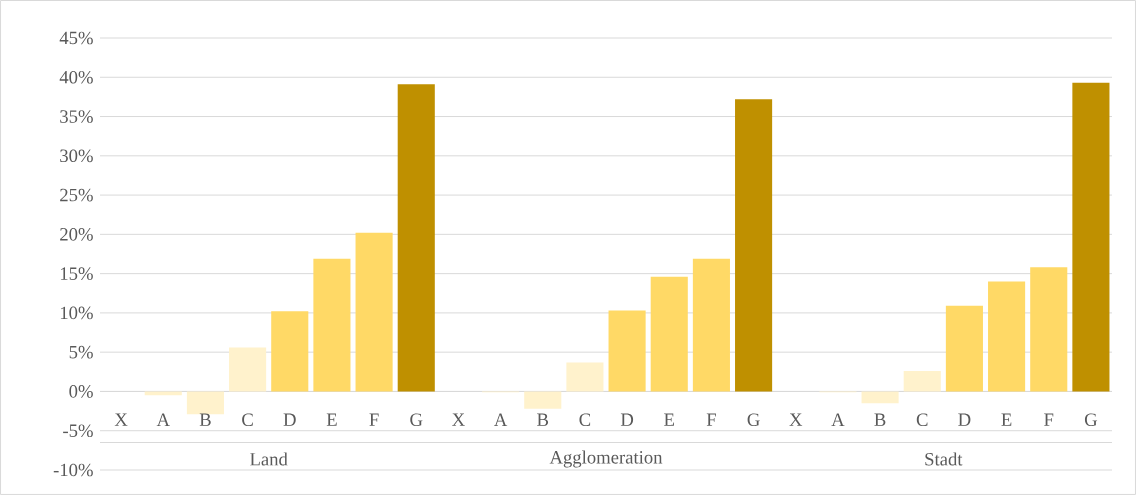  What do you see at coordinates (76, 273) in the screenshot?
I see `y-tick-label: 15%` at bounding box center [76, 273].